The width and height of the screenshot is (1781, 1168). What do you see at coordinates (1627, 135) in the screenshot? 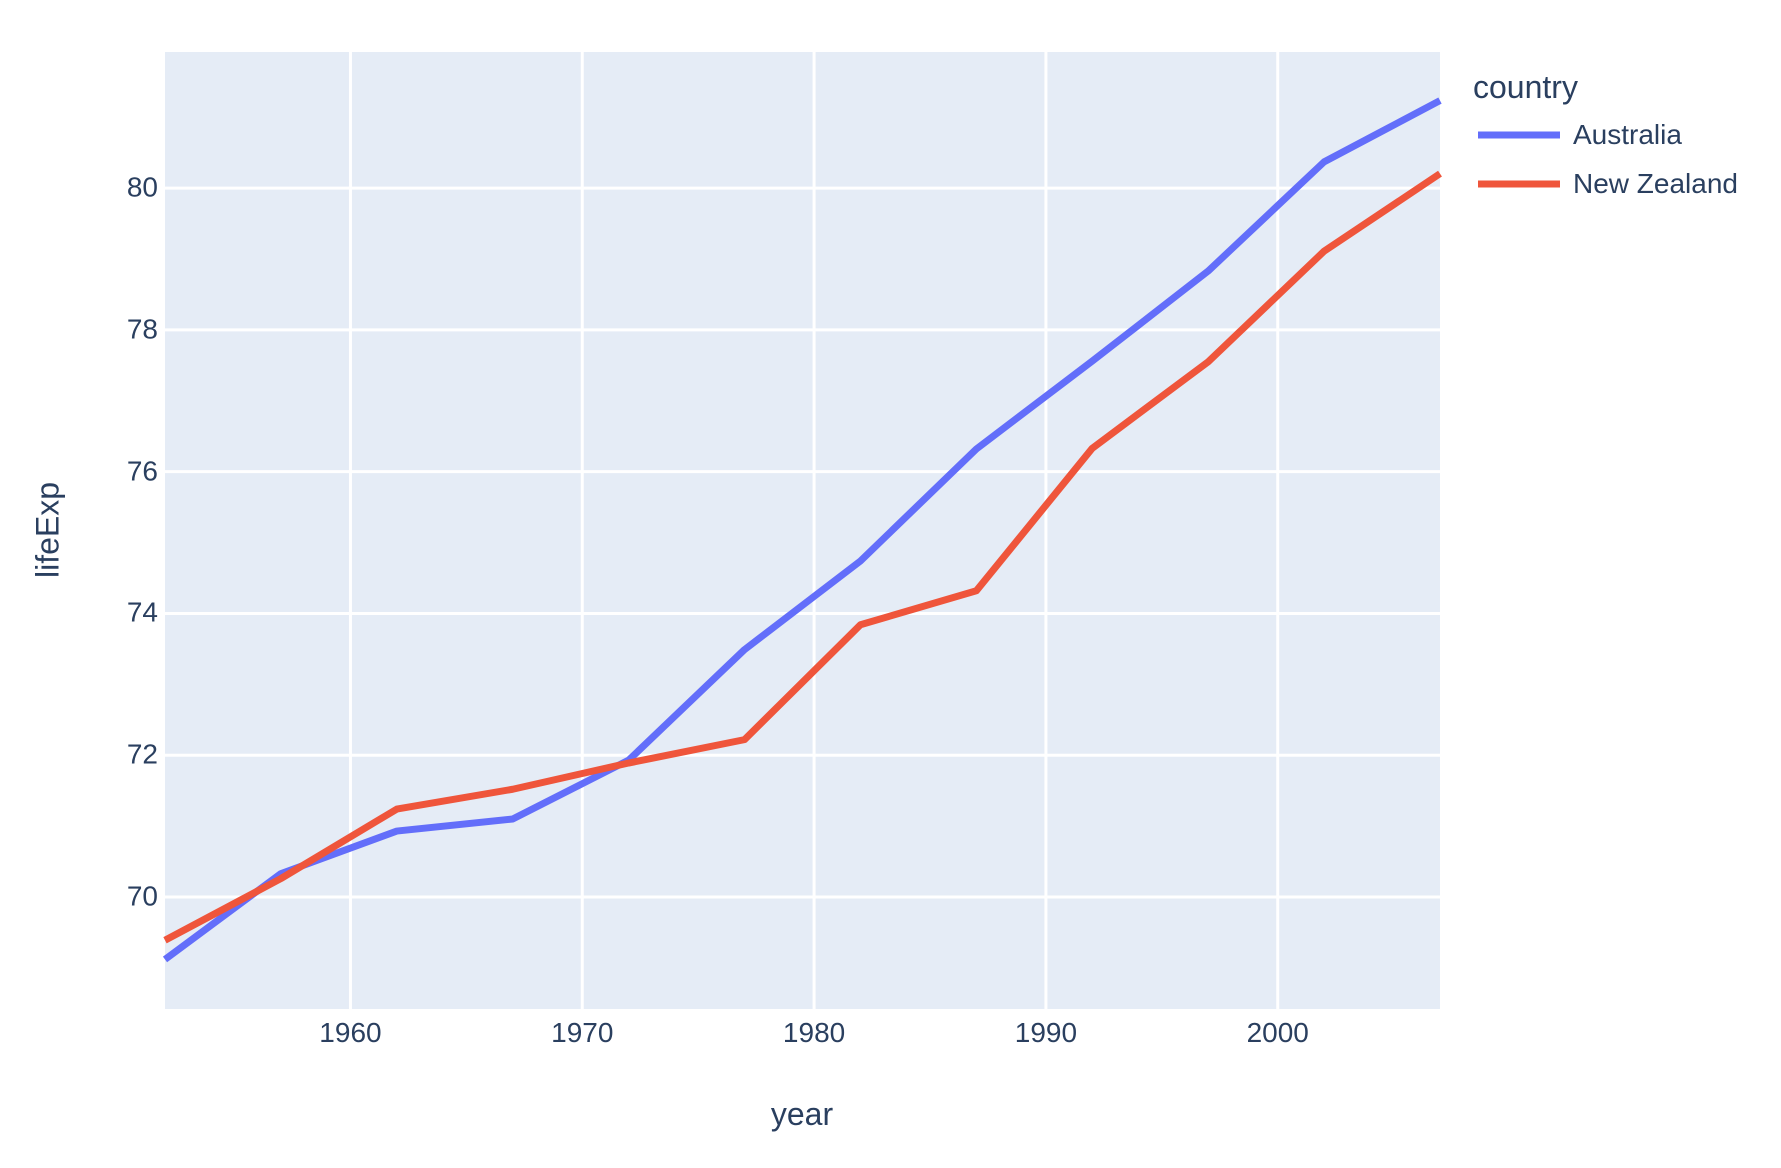
I see `legend-item-label: Australia` at bounding box center [1627, 135].